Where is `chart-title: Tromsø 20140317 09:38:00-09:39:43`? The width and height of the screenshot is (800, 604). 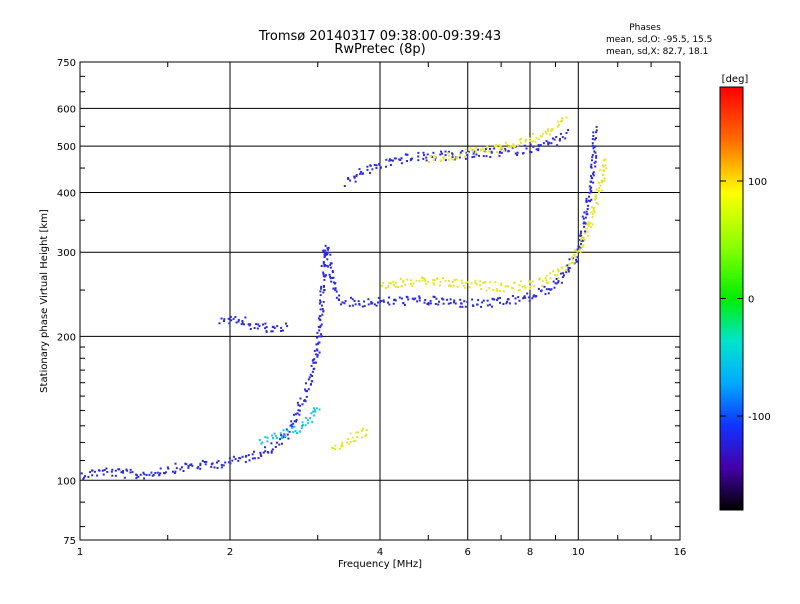
chart-title: Tromsø 20140317 09:38:00-09:39:43 is located at coordinates (379, 36).